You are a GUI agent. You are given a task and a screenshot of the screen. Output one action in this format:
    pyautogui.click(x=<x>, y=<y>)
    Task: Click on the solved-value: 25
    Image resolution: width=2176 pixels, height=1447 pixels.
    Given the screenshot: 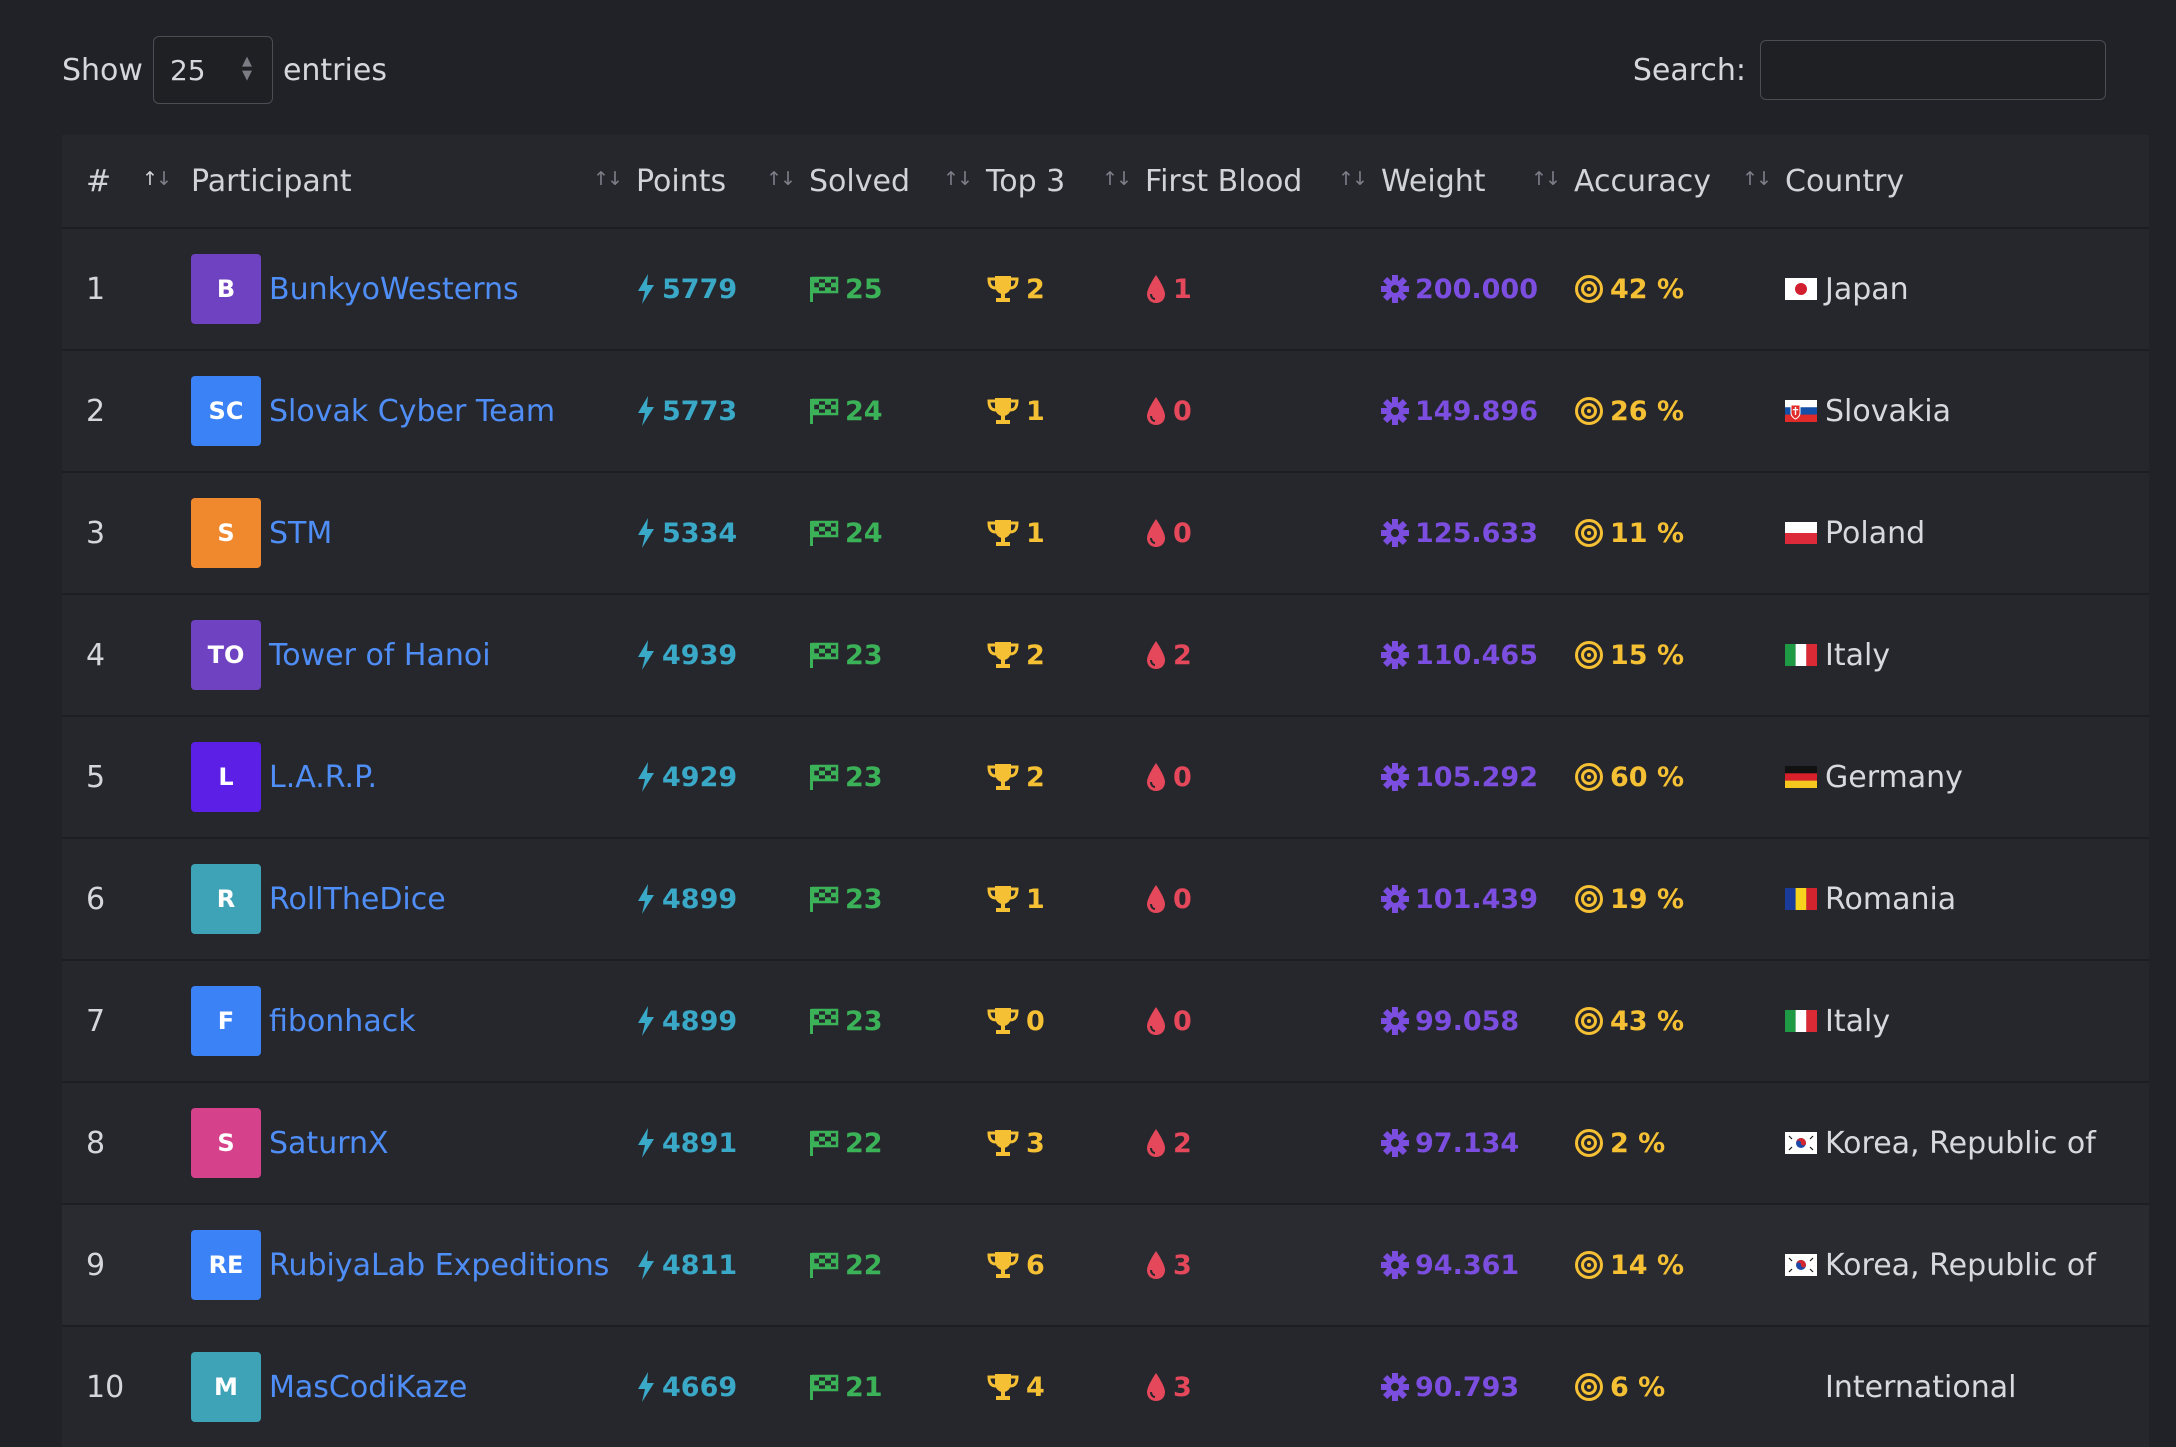 What is the action you would take?
    pyautogui.click(x=864, y=289)
    